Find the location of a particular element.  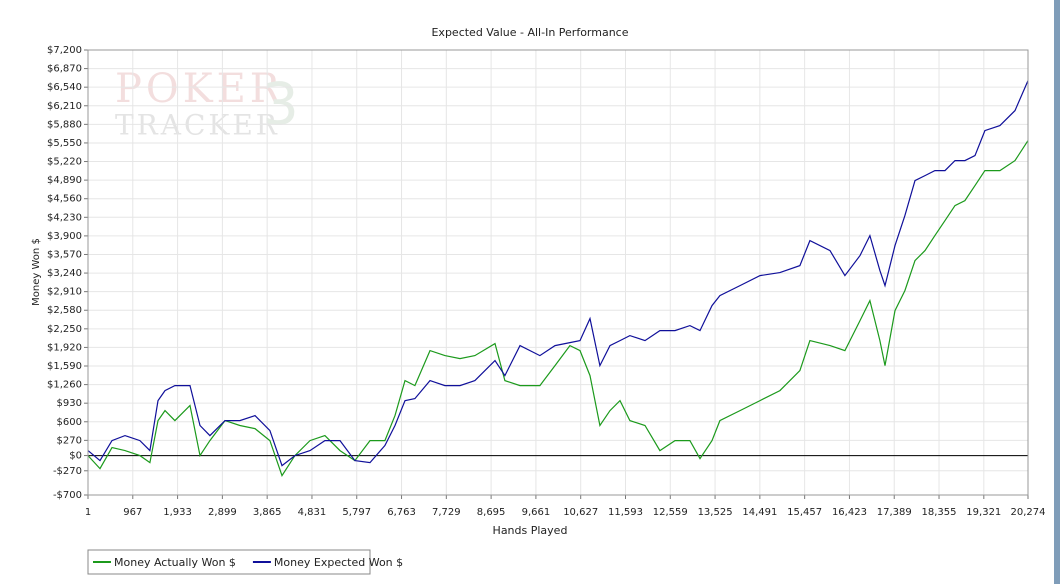

x-tick-label: 13,525 is located at coordinates (715, 512).